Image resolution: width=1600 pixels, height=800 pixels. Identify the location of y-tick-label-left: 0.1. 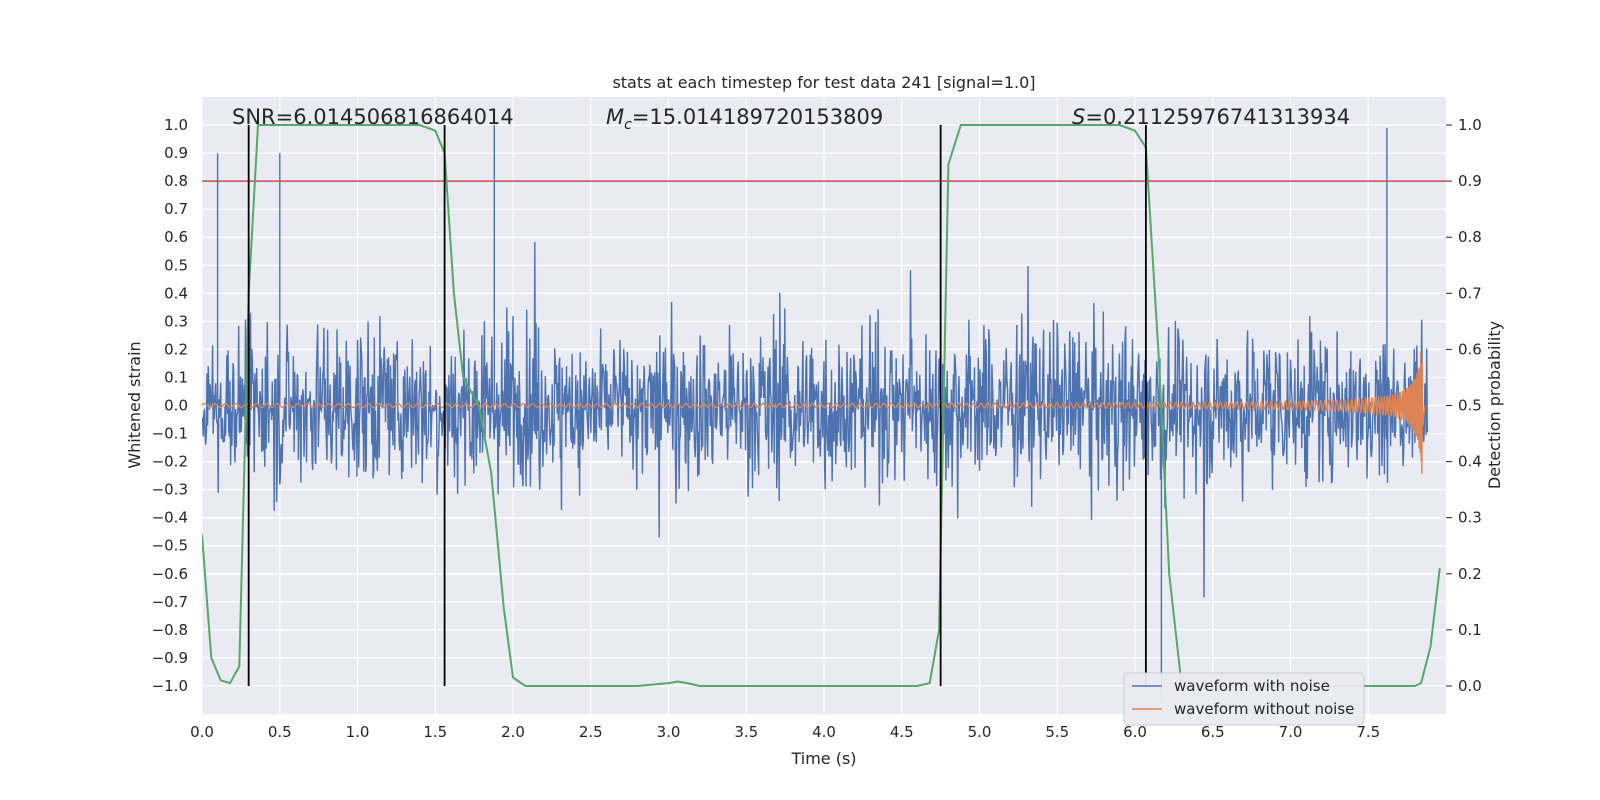
(176, 377).